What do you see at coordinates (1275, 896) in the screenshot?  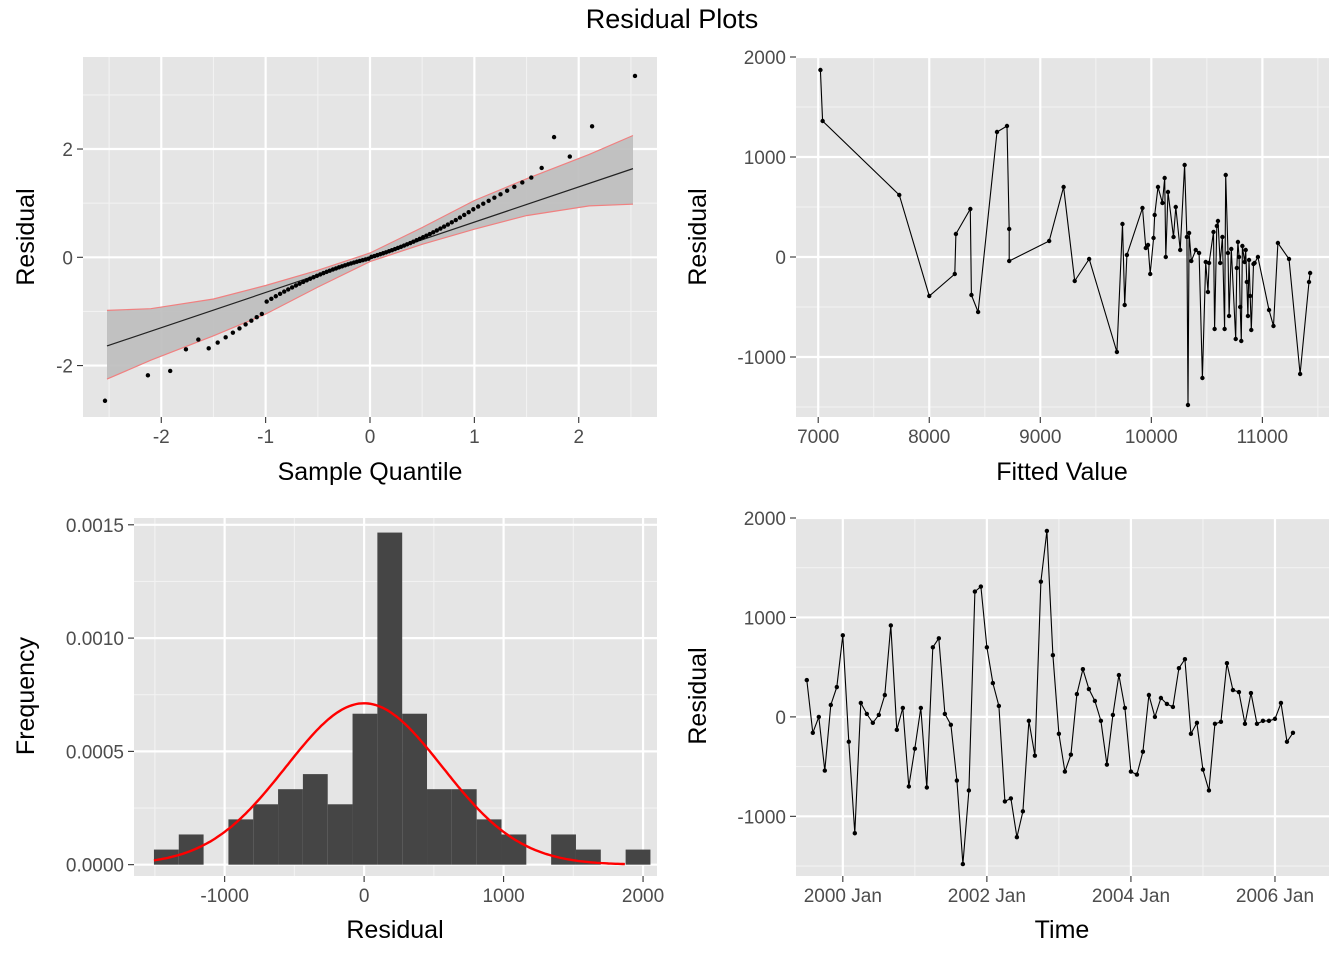 I see `time-xtick-label: 2006 Jan` at bounding box center [1275, 896].